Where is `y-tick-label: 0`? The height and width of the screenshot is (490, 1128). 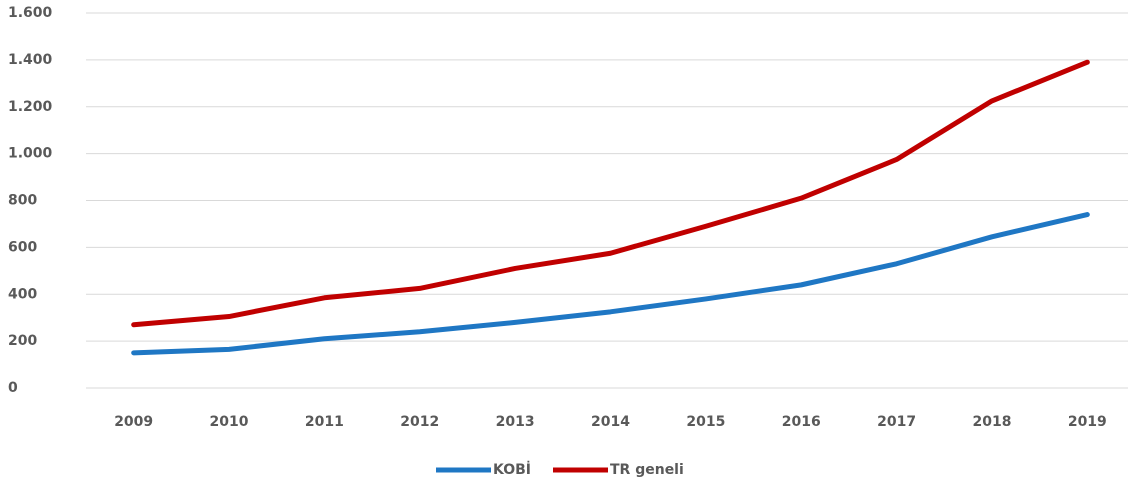
y-tick-label: 0 is located at coordinates (13, 388).